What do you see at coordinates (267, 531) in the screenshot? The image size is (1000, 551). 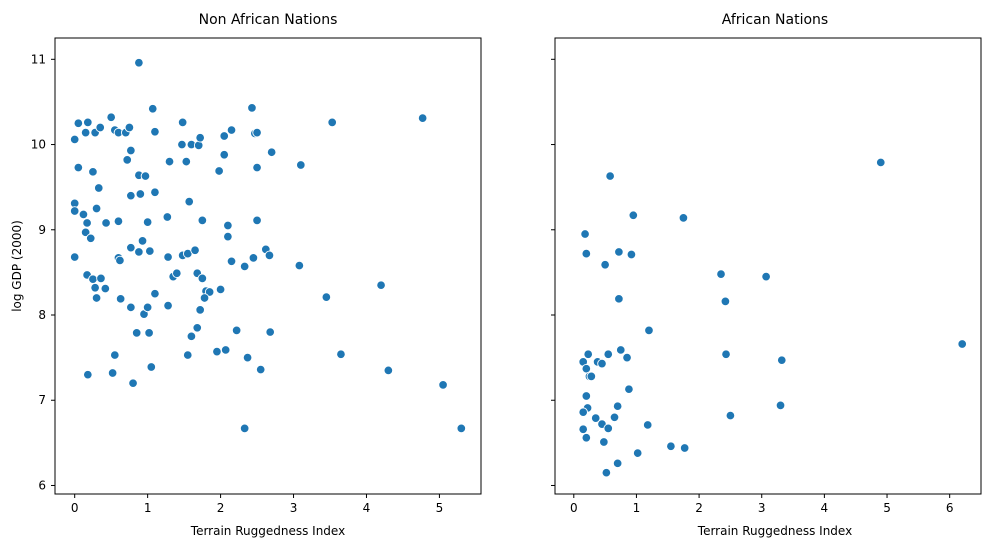 I see `x-axis-label-left: Terrain Ruggedness Index` at bounding box center [267, 531].